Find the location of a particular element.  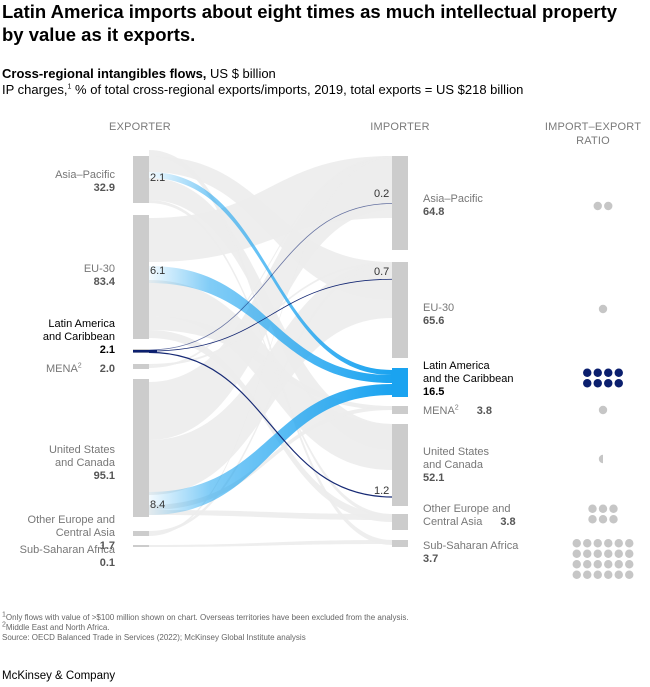

exporter-name-line: Central Asia is located at coordinates (85, 533).